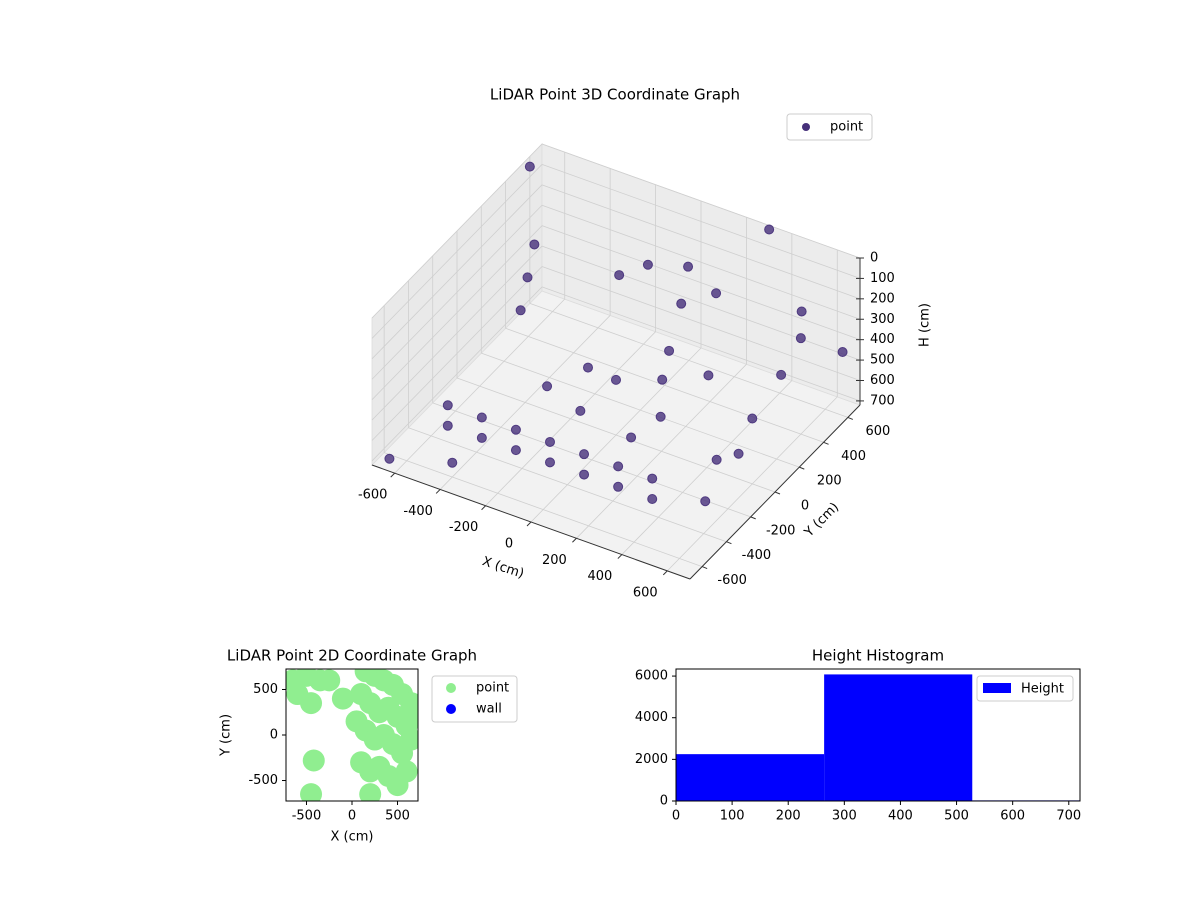 The width and height of the screenshot is (1200, 900). I want to click on z-tick-label: 500, so click(882, 360).